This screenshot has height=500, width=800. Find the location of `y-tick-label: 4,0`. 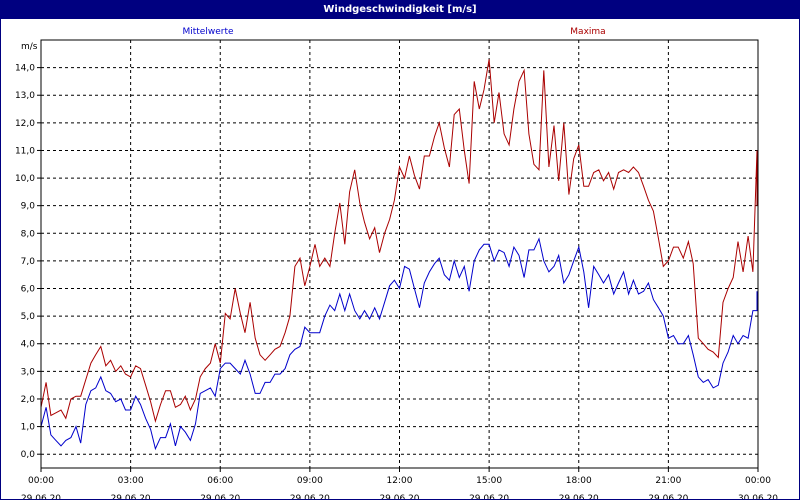

y-tick-label: 4,0 is located at coordinates (28, 345).